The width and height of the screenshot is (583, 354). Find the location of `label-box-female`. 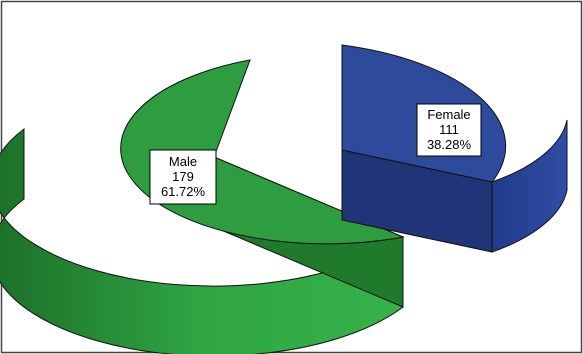

label-box-female is located at coordinates (449, 130).